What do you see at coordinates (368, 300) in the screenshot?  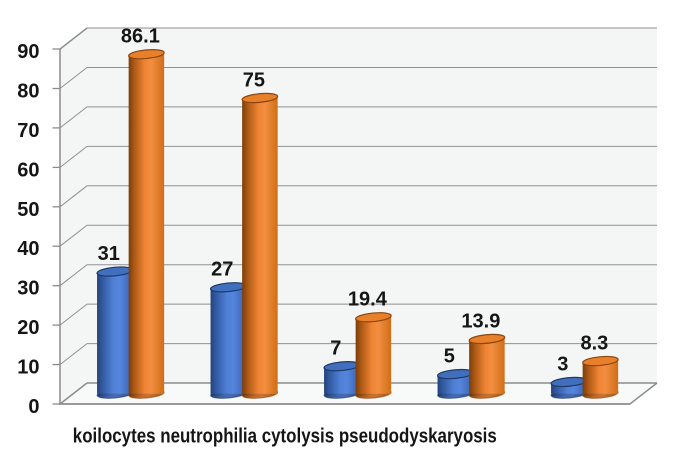 I see `svg-text: 19.4` at bounding box center [368, 300].